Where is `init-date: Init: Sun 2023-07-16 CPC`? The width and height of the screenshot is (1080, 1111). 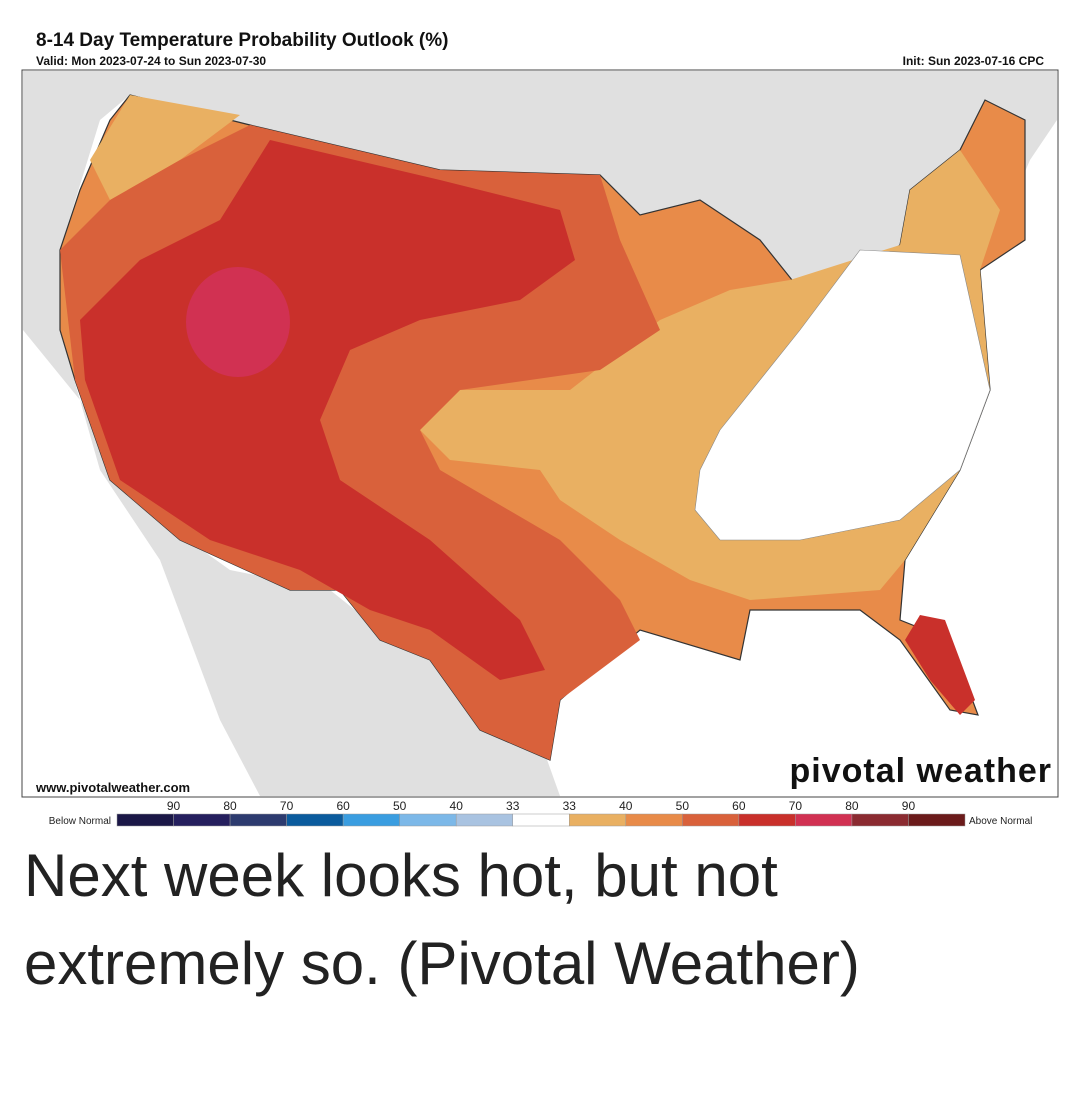
init-date: Init: Sun 2023-07-16 CPC is located at coordinates (973, 61).